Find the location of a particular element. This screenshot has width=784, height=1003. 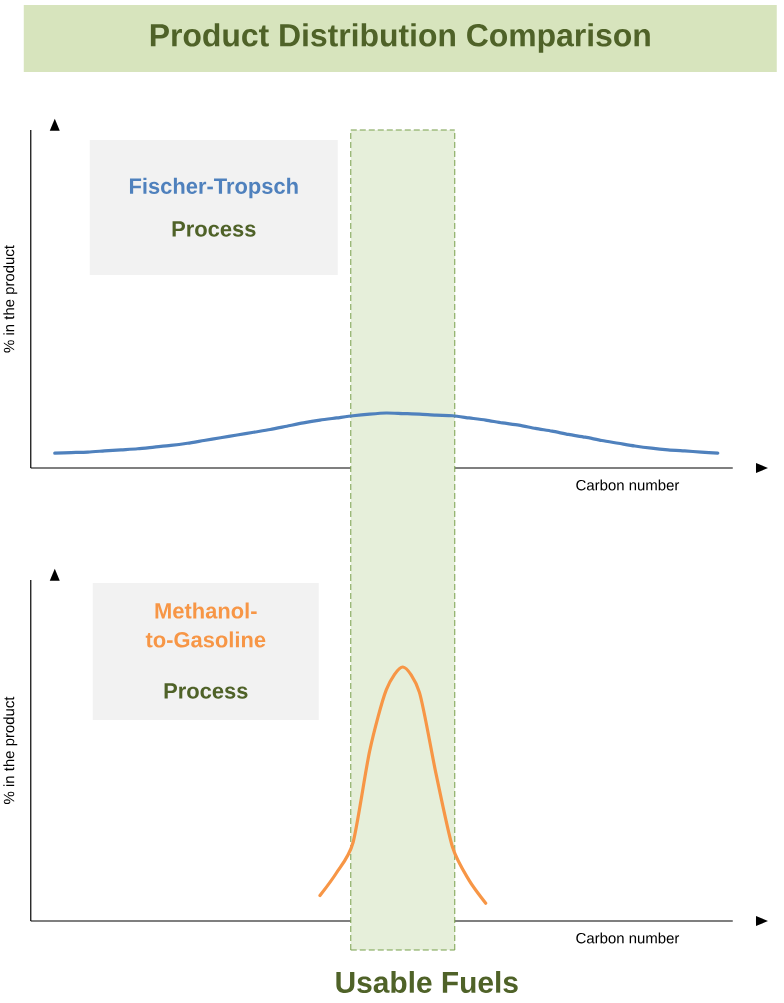

text: Fischer-Tropsch is located at coordinates (214, 188).